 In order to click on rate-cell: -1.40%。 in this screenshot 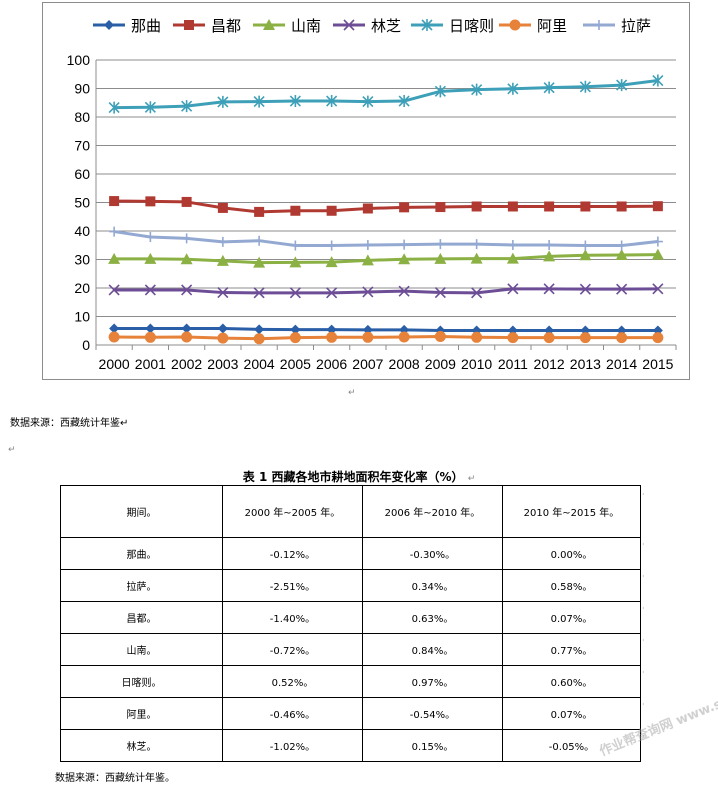, I will do `click(292, 617)`.